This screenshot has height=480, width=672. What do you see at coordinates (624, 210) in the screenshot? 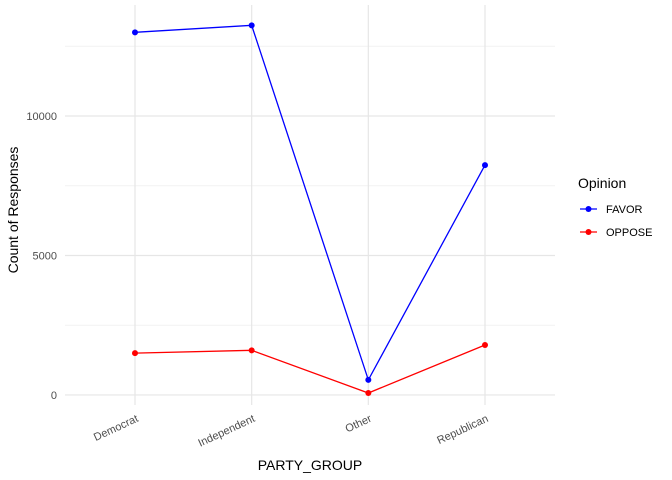
I see `legend-label: FAVOR` at bounding box center [624, 210].